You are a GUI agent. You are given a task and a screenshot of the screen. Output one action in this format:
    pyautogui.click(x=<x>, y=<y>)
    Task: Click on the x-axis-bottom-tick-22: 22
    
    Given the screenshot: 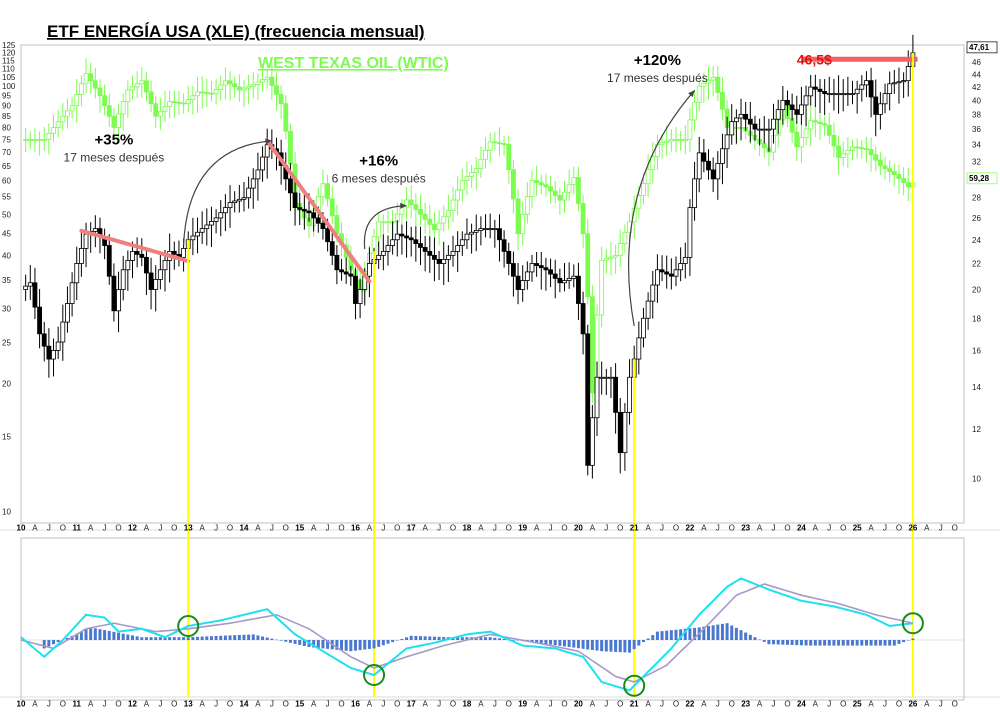 What is the action you would take?
    pyautogui.click(x=689, y=704)
    